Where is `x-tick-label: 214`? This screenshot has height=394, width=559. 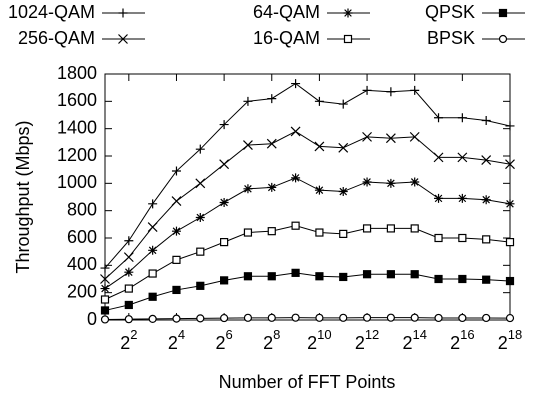 x-tick-label: 214 is located at coordinates (414, 339).